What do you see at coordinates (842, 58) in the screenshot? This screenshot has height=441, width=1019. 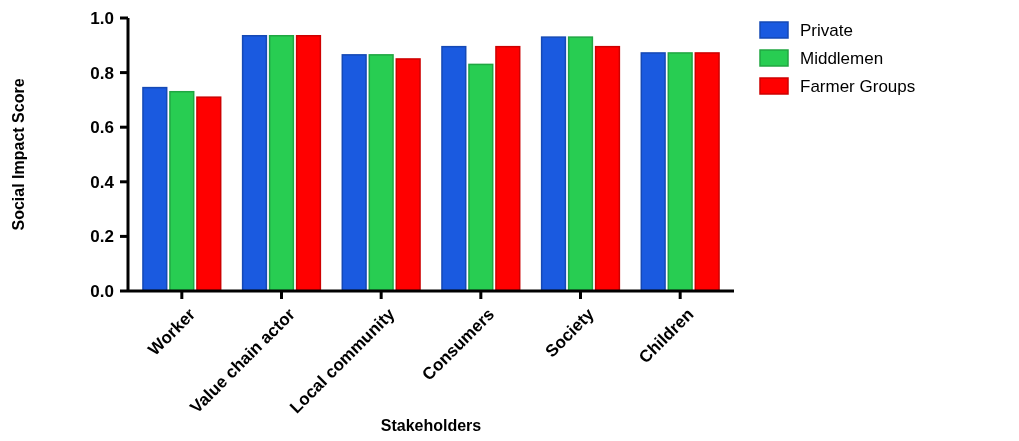 I see `legend-label: Middlemen` at bounding box center [842, 58].